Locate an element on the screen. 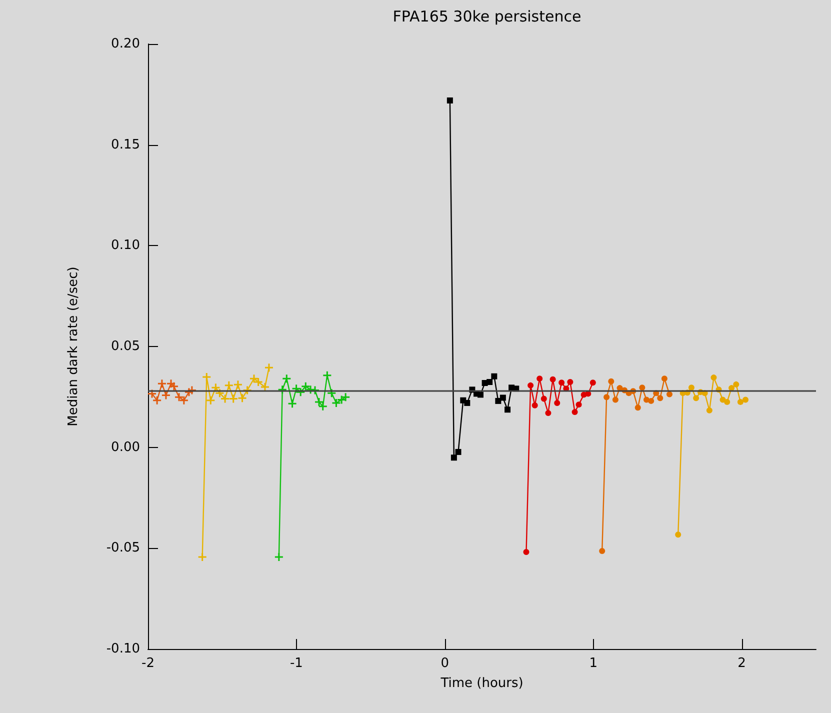 The image size is (831, 713). y-tick-label: -0.10 is located at coordinates (123, 649).